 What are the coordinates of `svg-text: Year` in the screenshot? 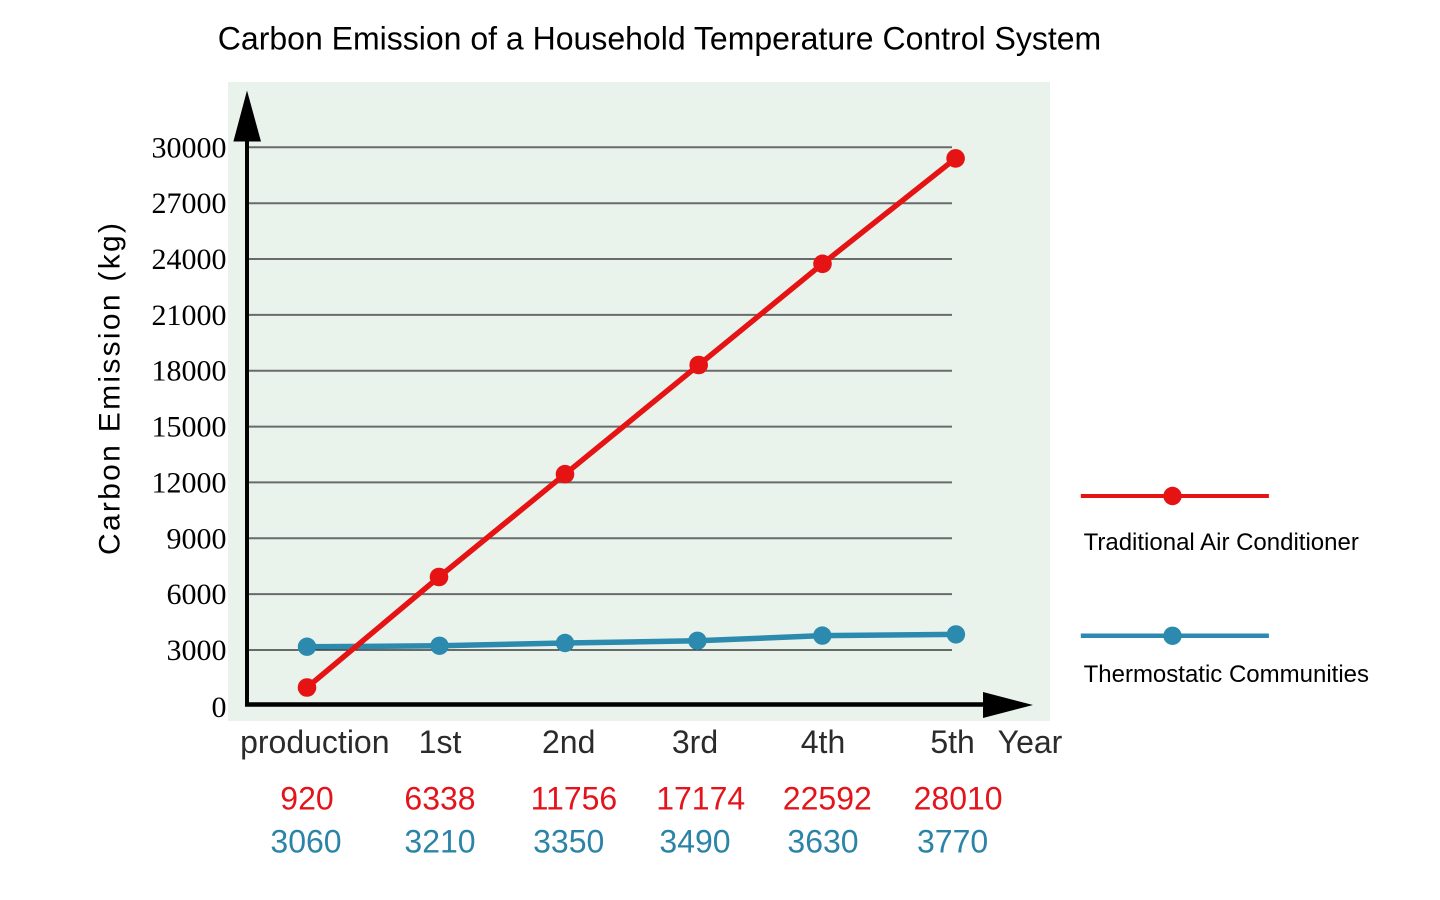 It's located at (1030, 742).